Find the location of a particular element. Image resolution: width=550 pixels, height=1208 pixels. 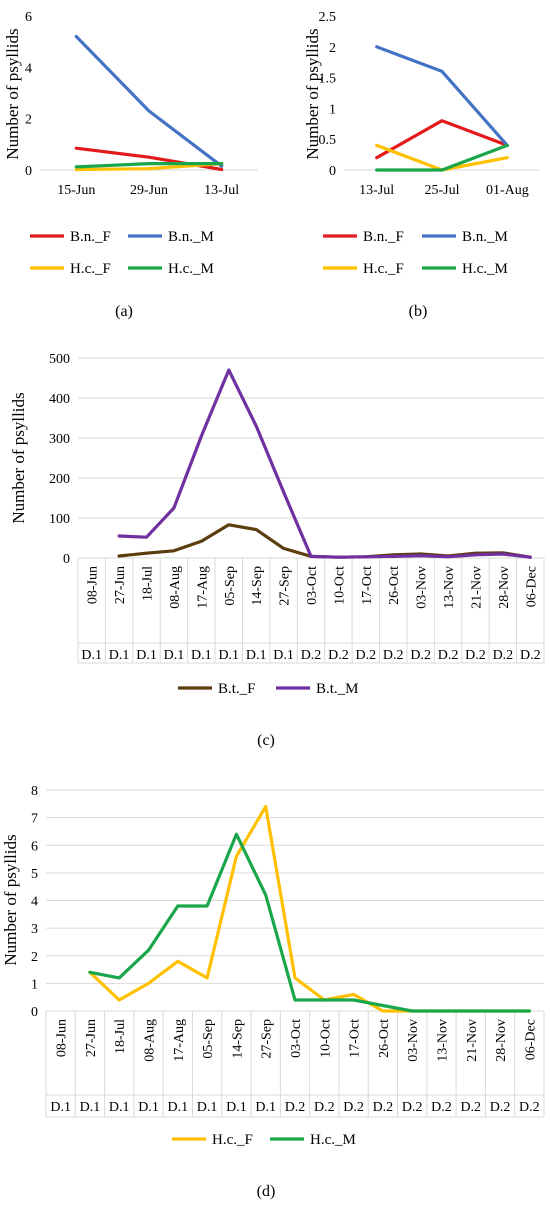

x-tick-label: 29-Jun is located at coordinates (149, 190).